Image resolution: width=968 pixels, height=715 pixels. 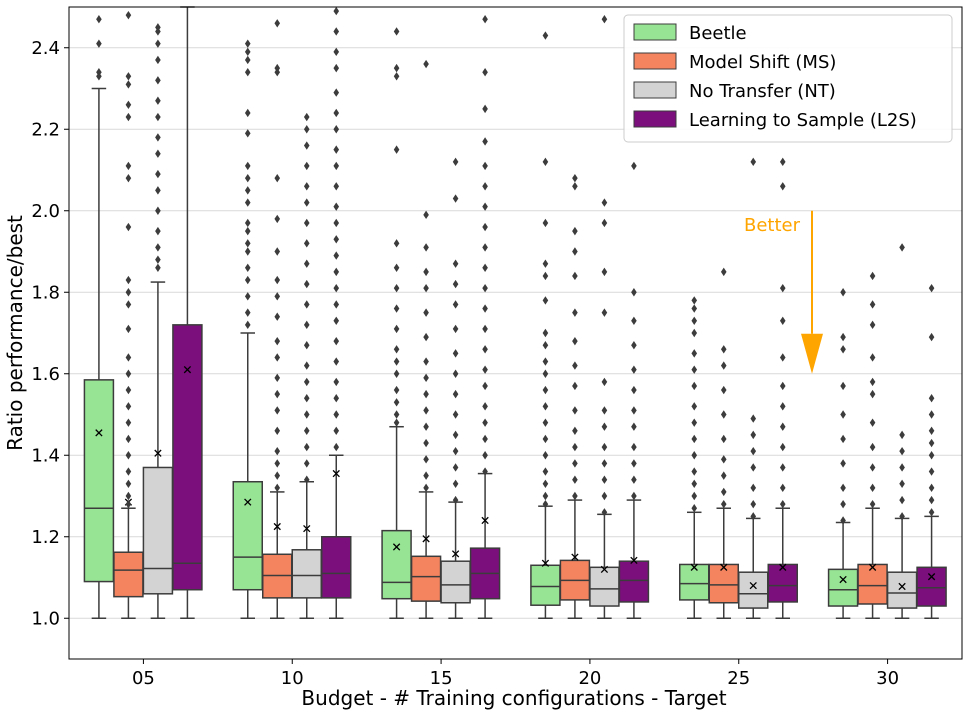 What do you see at coordinates (812, 353) in the screenshot?
I see `better-arrow-head` at bounding box center [812, 353].